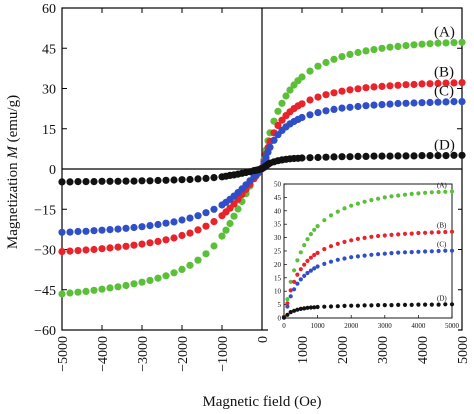 This screenshot has width=474, height=414. Describe the element at coordinates (45, 251) in the screenshot. I see `y-tick-label: −30` at that location.